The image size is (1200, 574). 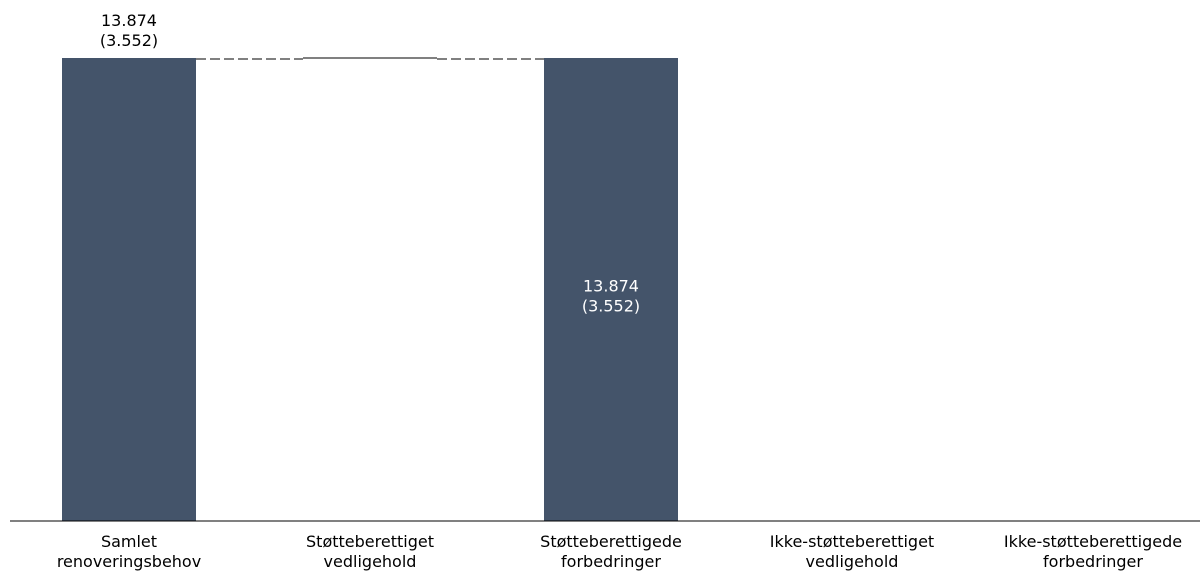 What do you see at coordinates (1093, 561) in the screenshot?
I see `category-label-5-line-2: forbedringer` at bounding box center [1093, 561].